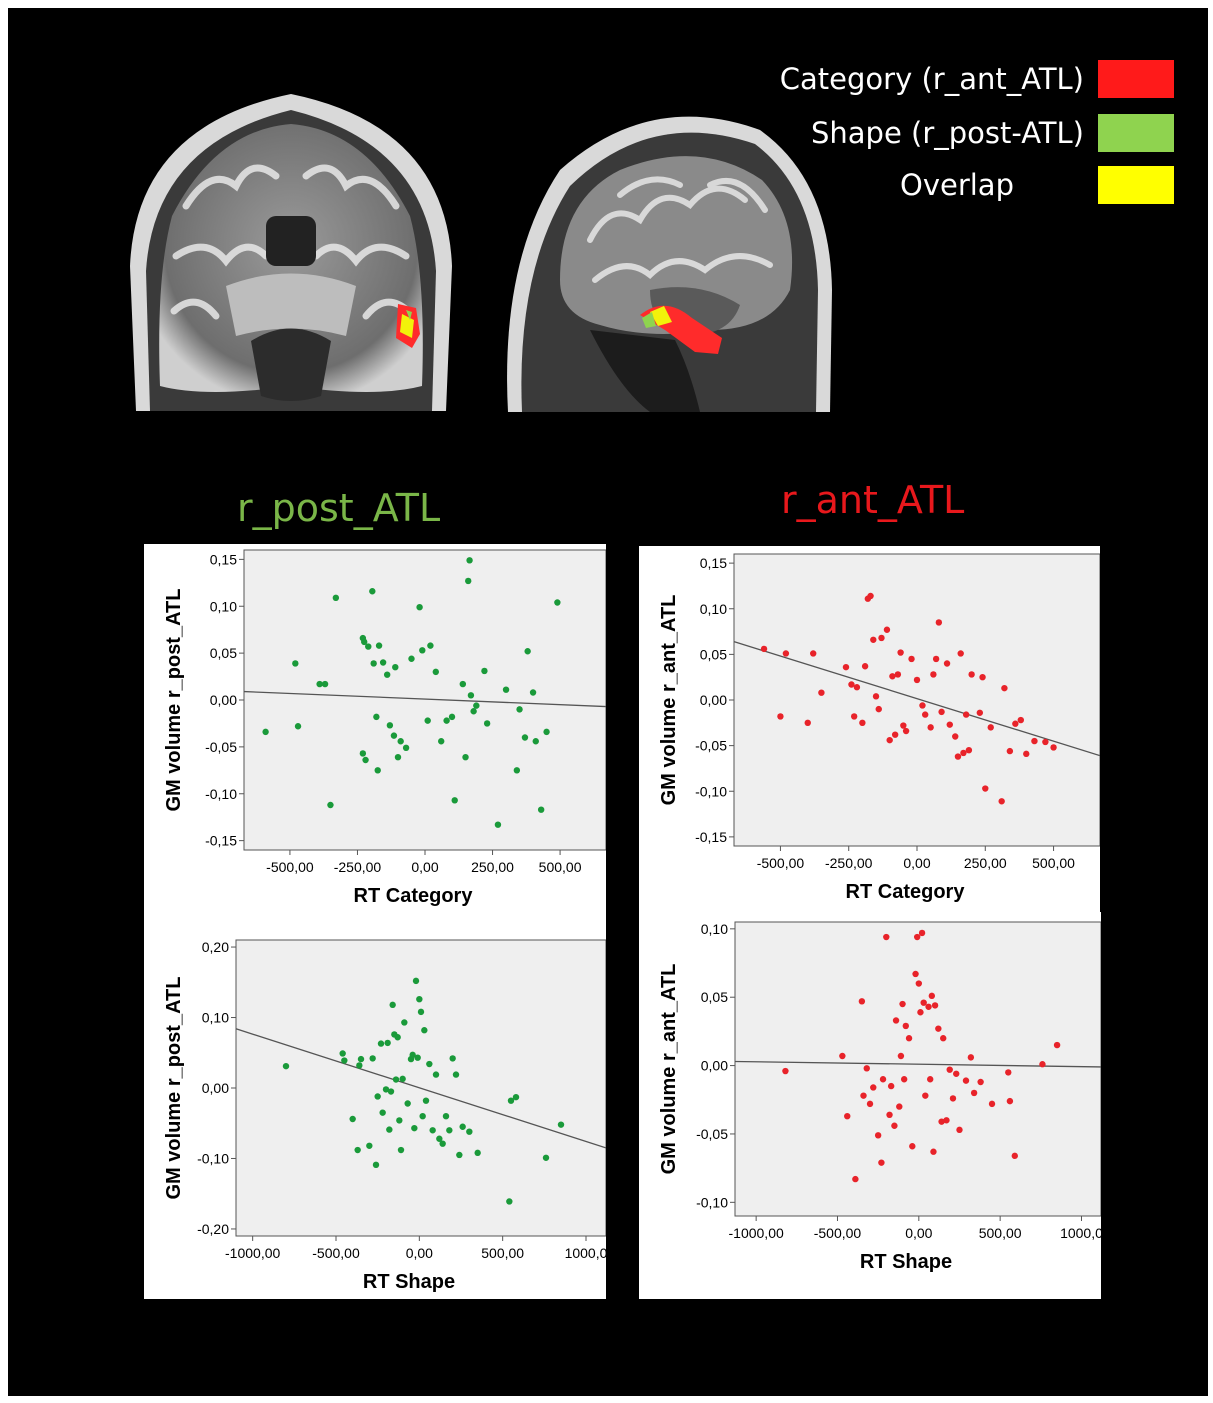 This screenshot has height=1403, width=1213. Describe the element at coordinates (223, 700) in the screenshot. I see `y-tick-label: 0,00` at that location.